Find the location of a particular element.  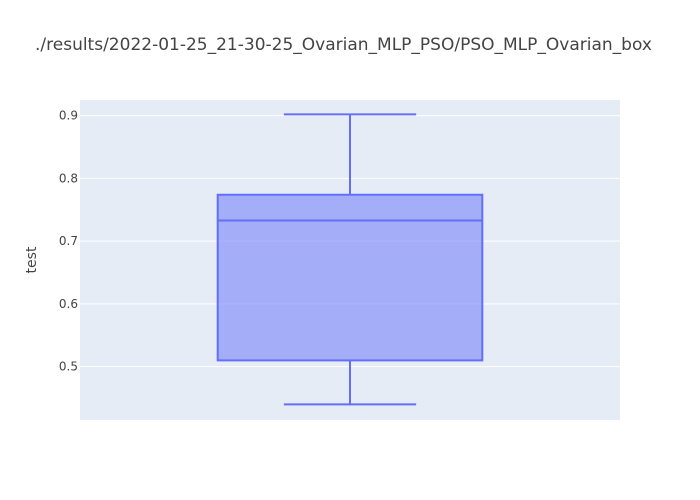

y-tick-label: 0.7 is located at coordinates (68, 241).